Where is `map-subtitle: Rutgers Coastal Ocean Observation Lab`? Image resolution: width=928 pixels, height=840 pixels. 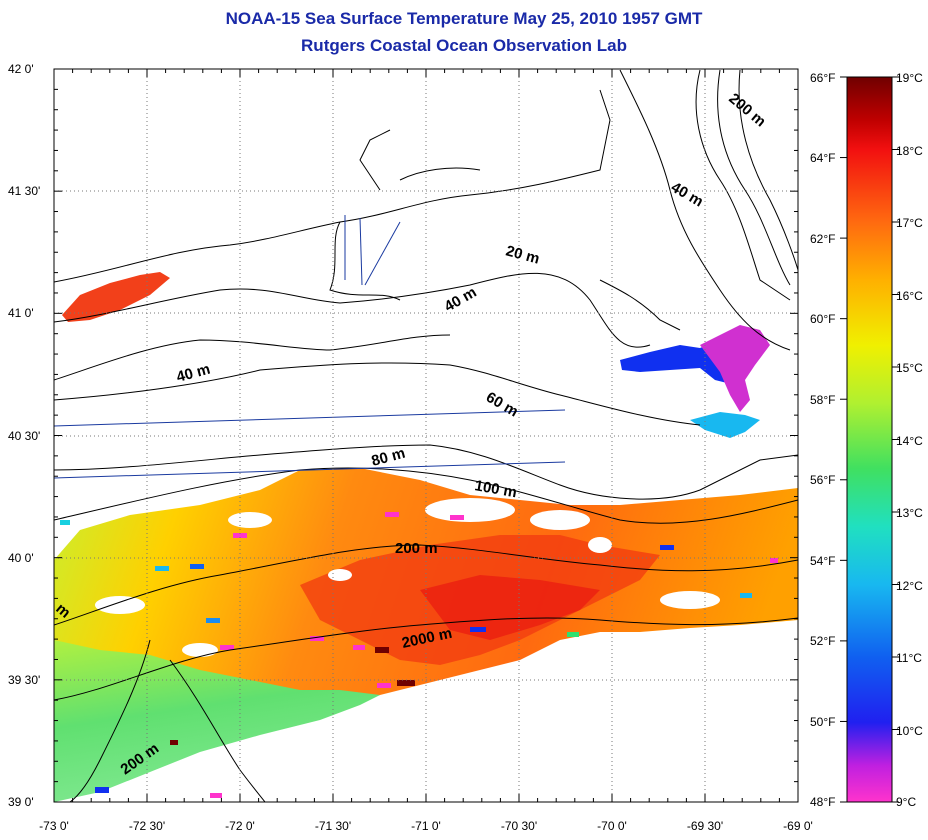
map-subtitle: Rutgers Coastal Ocean Observation Lab is located at coordinates (464, 45).